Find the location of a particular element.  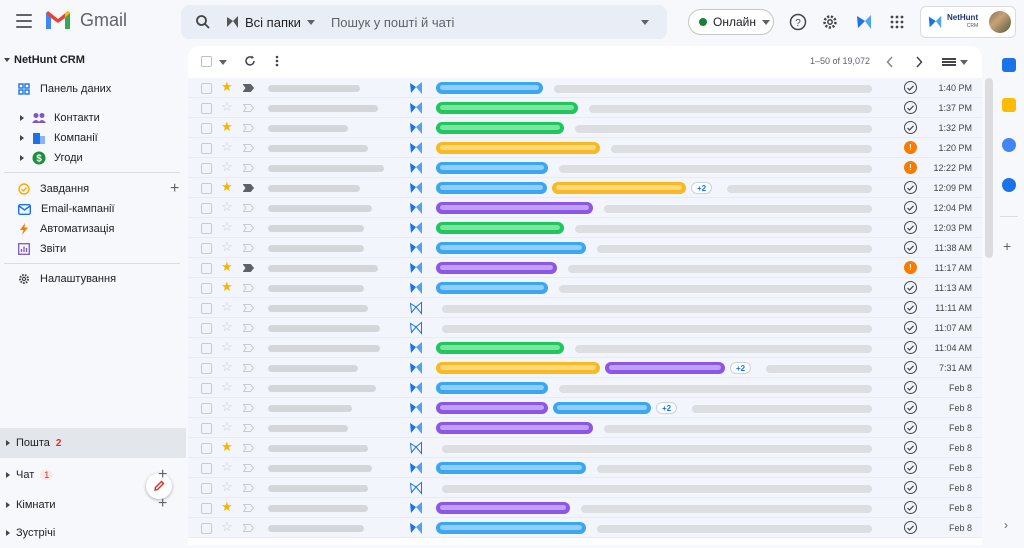

more-tags-badge: +2 is located at coordinates (667, 408).